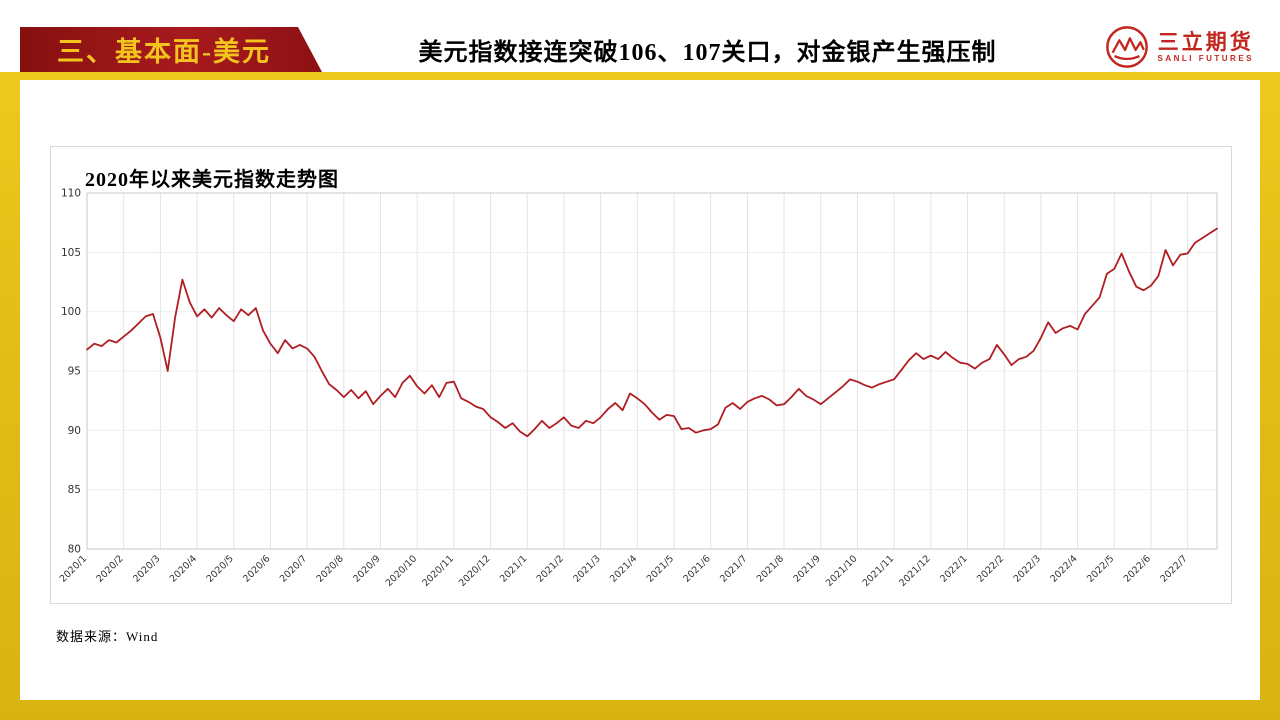 Image resolution: width=1280 pixels, height=720 pixels. Describe the element at coordinates (1027, 568) in the screenshot. I see `svg-text: 2022/3` at that location.